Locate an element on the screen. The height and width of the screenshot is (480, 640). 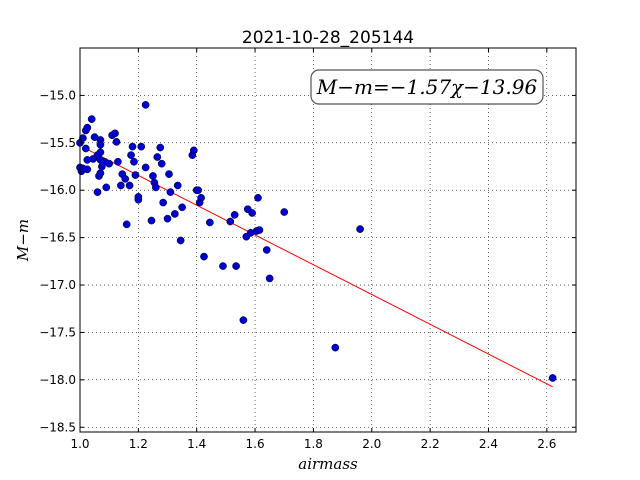
y-tick-label: −18.5 is located at coordinates (57, 427).